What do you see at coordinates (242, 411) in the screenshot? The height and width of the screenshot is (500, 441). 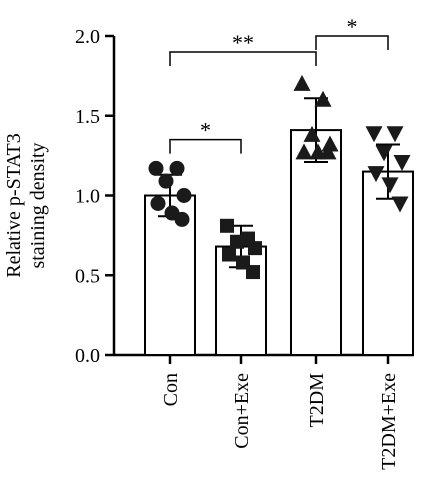 I see `x-tick-label: Con+Exe` at bounding box center [242, 411].